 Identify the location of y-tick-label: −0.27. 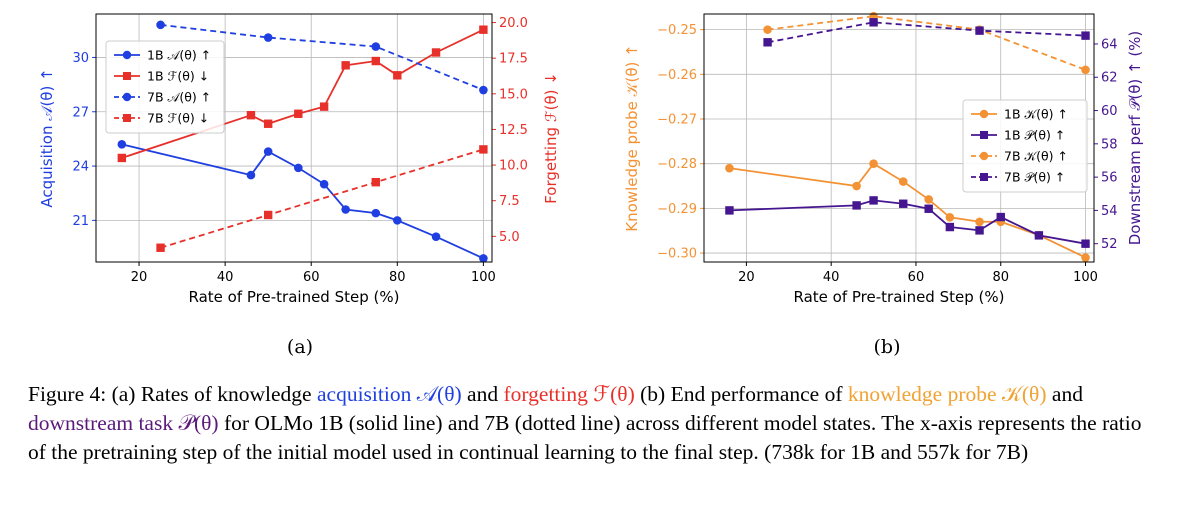
(677, 120).